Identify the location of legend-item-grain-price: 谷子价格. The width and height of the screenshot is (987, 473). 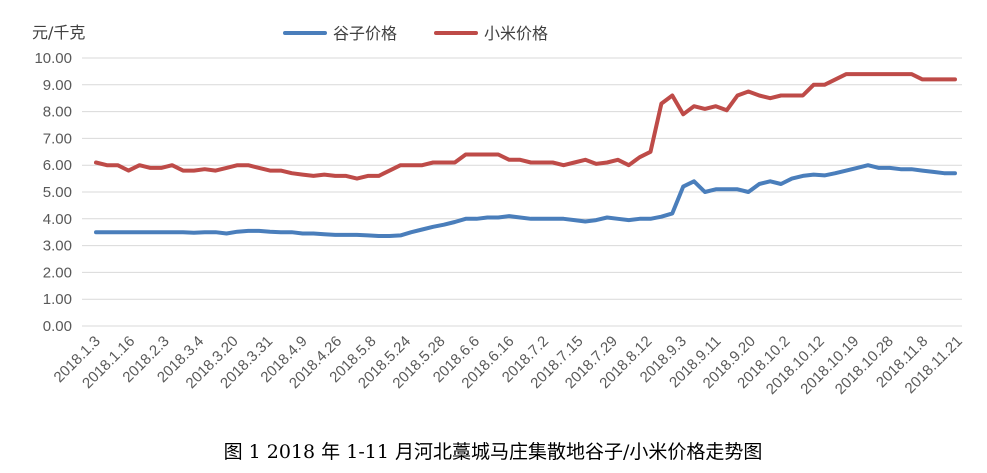
(340, 33).